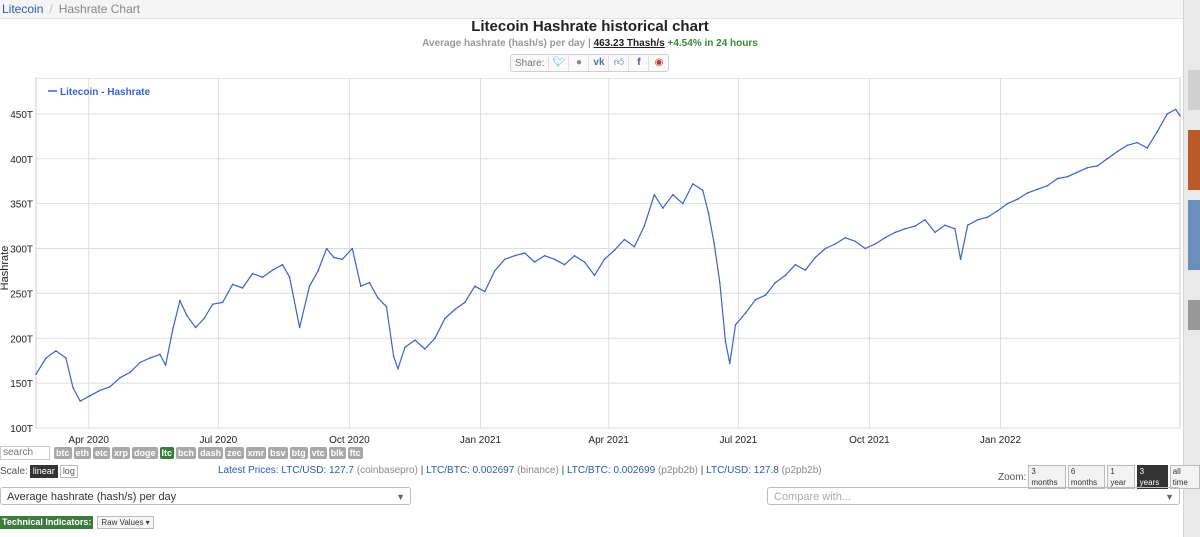  Describe the element at coordinates (318, 453) in the screenshot. I see `coin-button-vtc: vtc` at that location.